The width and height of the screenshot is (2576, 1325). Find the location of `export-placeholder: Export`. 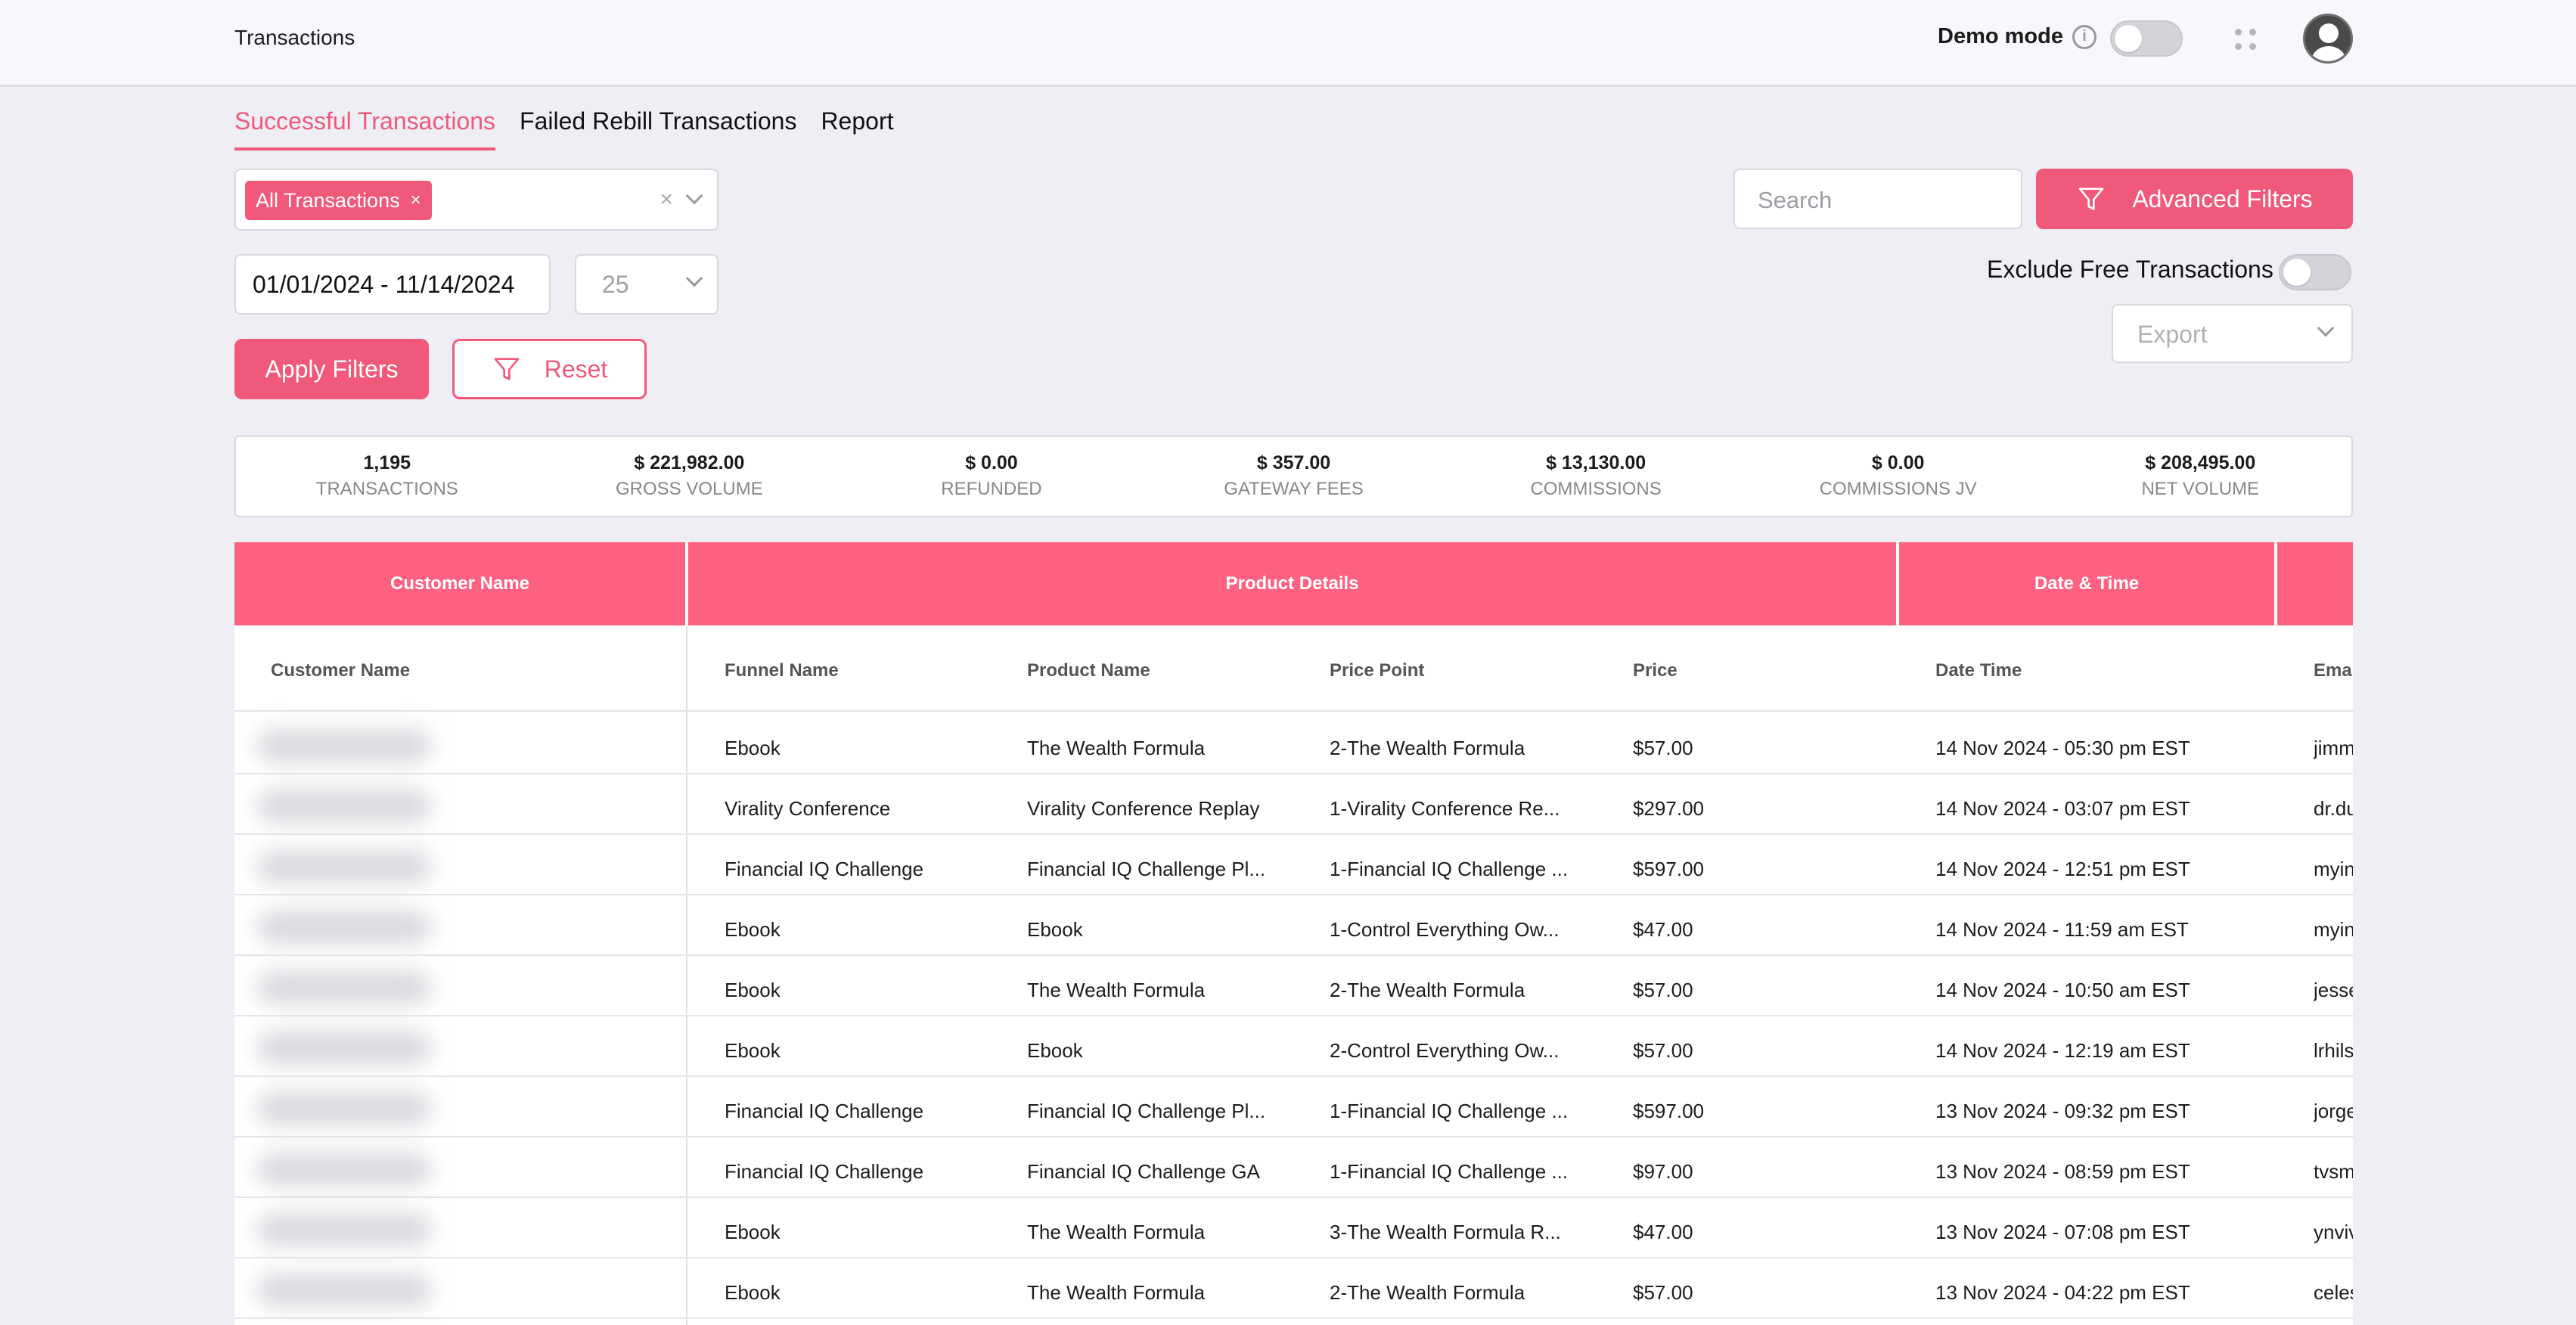

export-placeholder: Export is located at coordinates (2172, 334).